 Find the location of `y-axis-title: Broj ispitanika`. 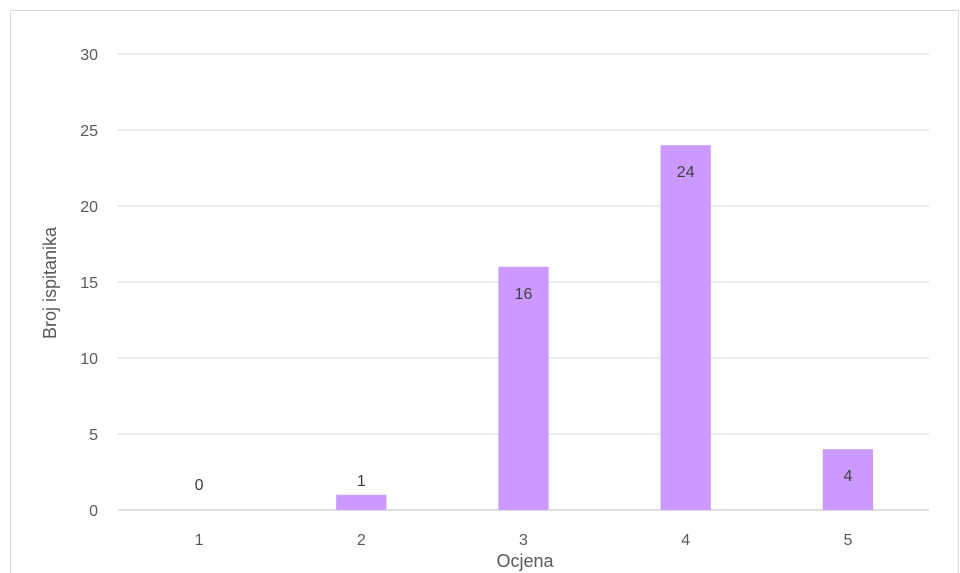

y-axis-title: Broj ispitanika is located at coordinates (50, 282).